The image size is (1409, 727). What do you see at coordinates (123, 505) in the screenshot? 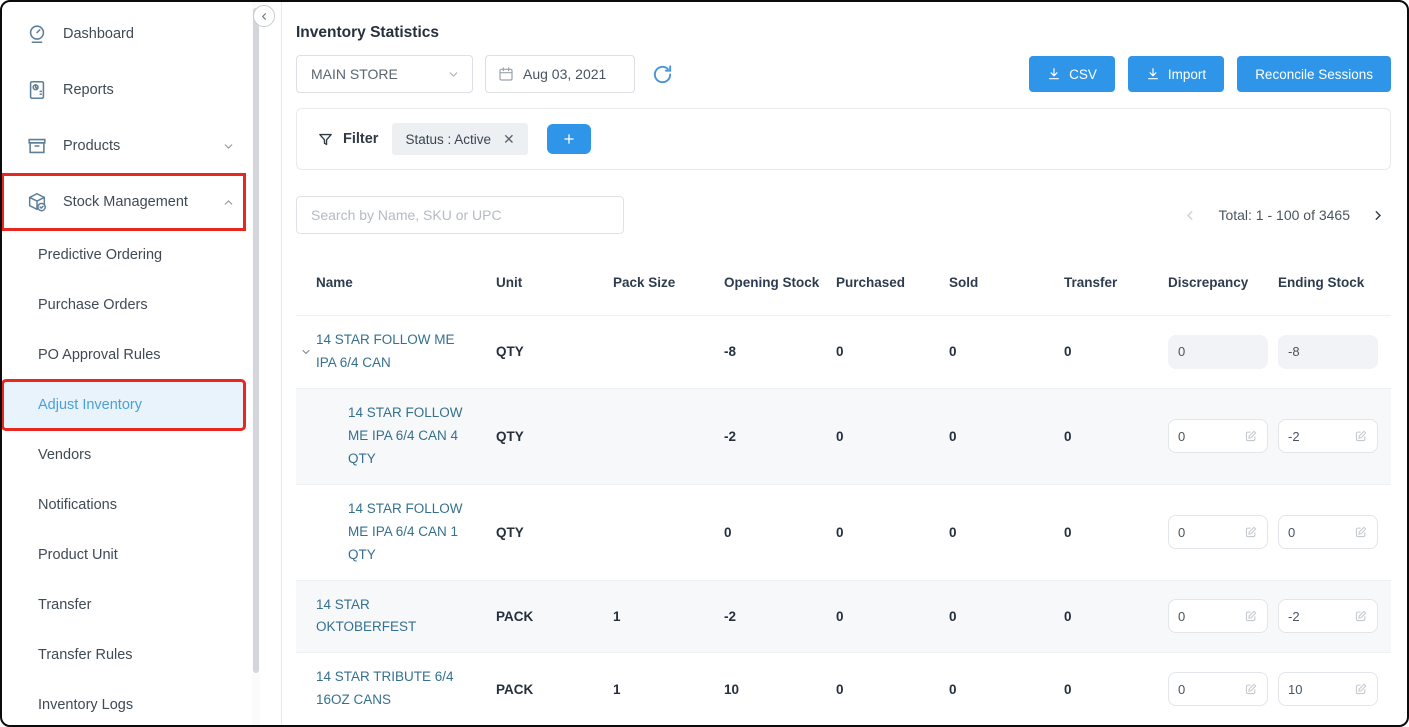
I see `sidebar-item-notifications: Notifications` at bounding box center [123, 505].